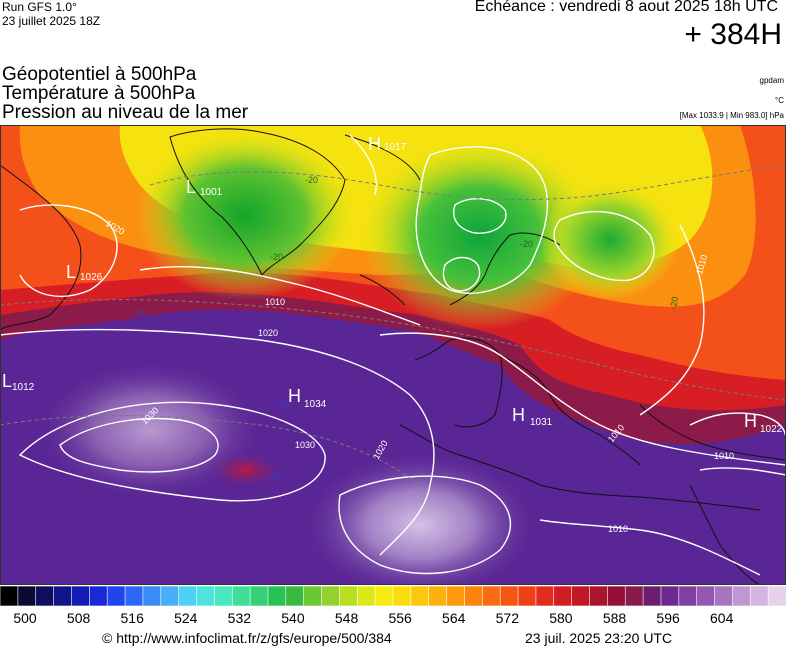  What do you see at coordinates (626, 7) in the screenshot?
I see `valid-time: Echéance : vendredi 8 aout 2025 18h UTC` at bounding box center [626, 7].